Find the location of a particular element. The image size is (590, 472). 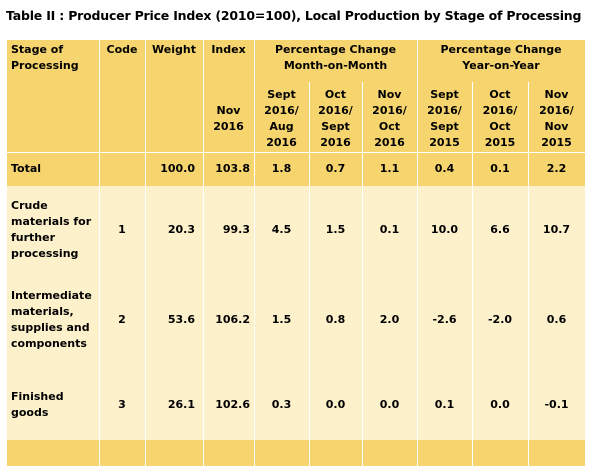

row-stage-label: Total is located at coordinates (26, 168).